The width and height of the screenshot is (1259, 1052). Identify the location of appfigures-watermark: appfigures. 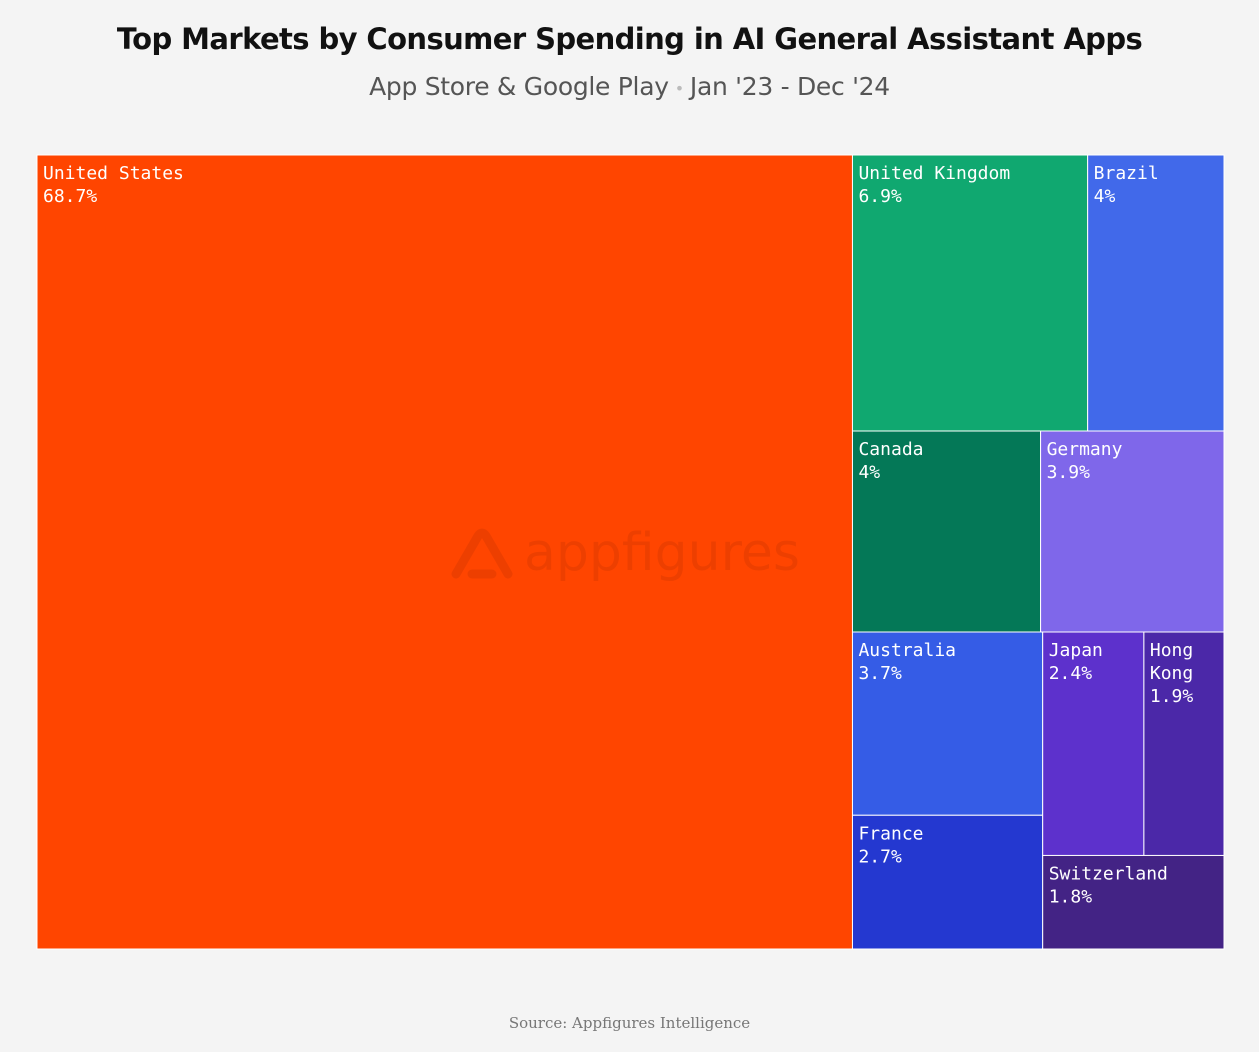
(625, 553).